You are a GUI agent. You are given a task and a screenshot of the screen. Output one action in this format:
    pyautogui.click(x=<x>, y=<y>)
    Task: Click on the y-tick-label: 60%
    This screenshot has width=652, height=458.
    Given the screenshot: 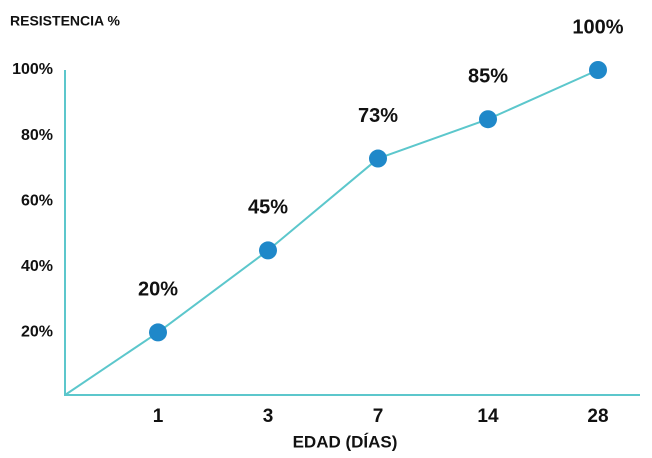 What is the action you would take?
    pyautogui.click(x=37, y=200)
    